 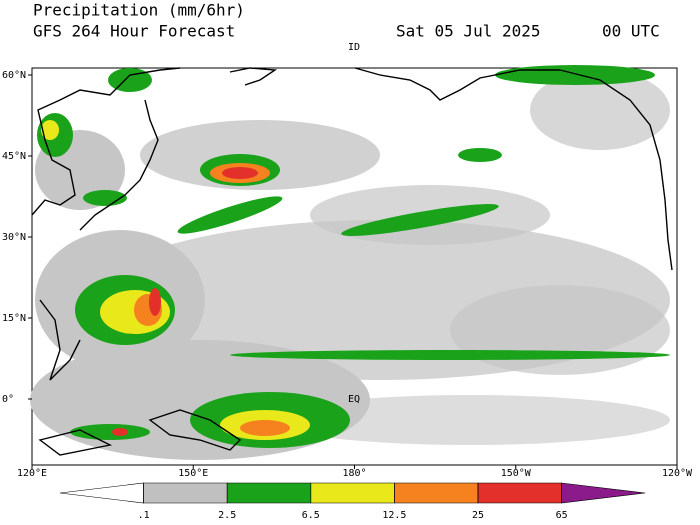 What do you see at coordinates (354, 473) in the screenshot?
I see `lon-label: 180°` at bounding box center [354, 473].